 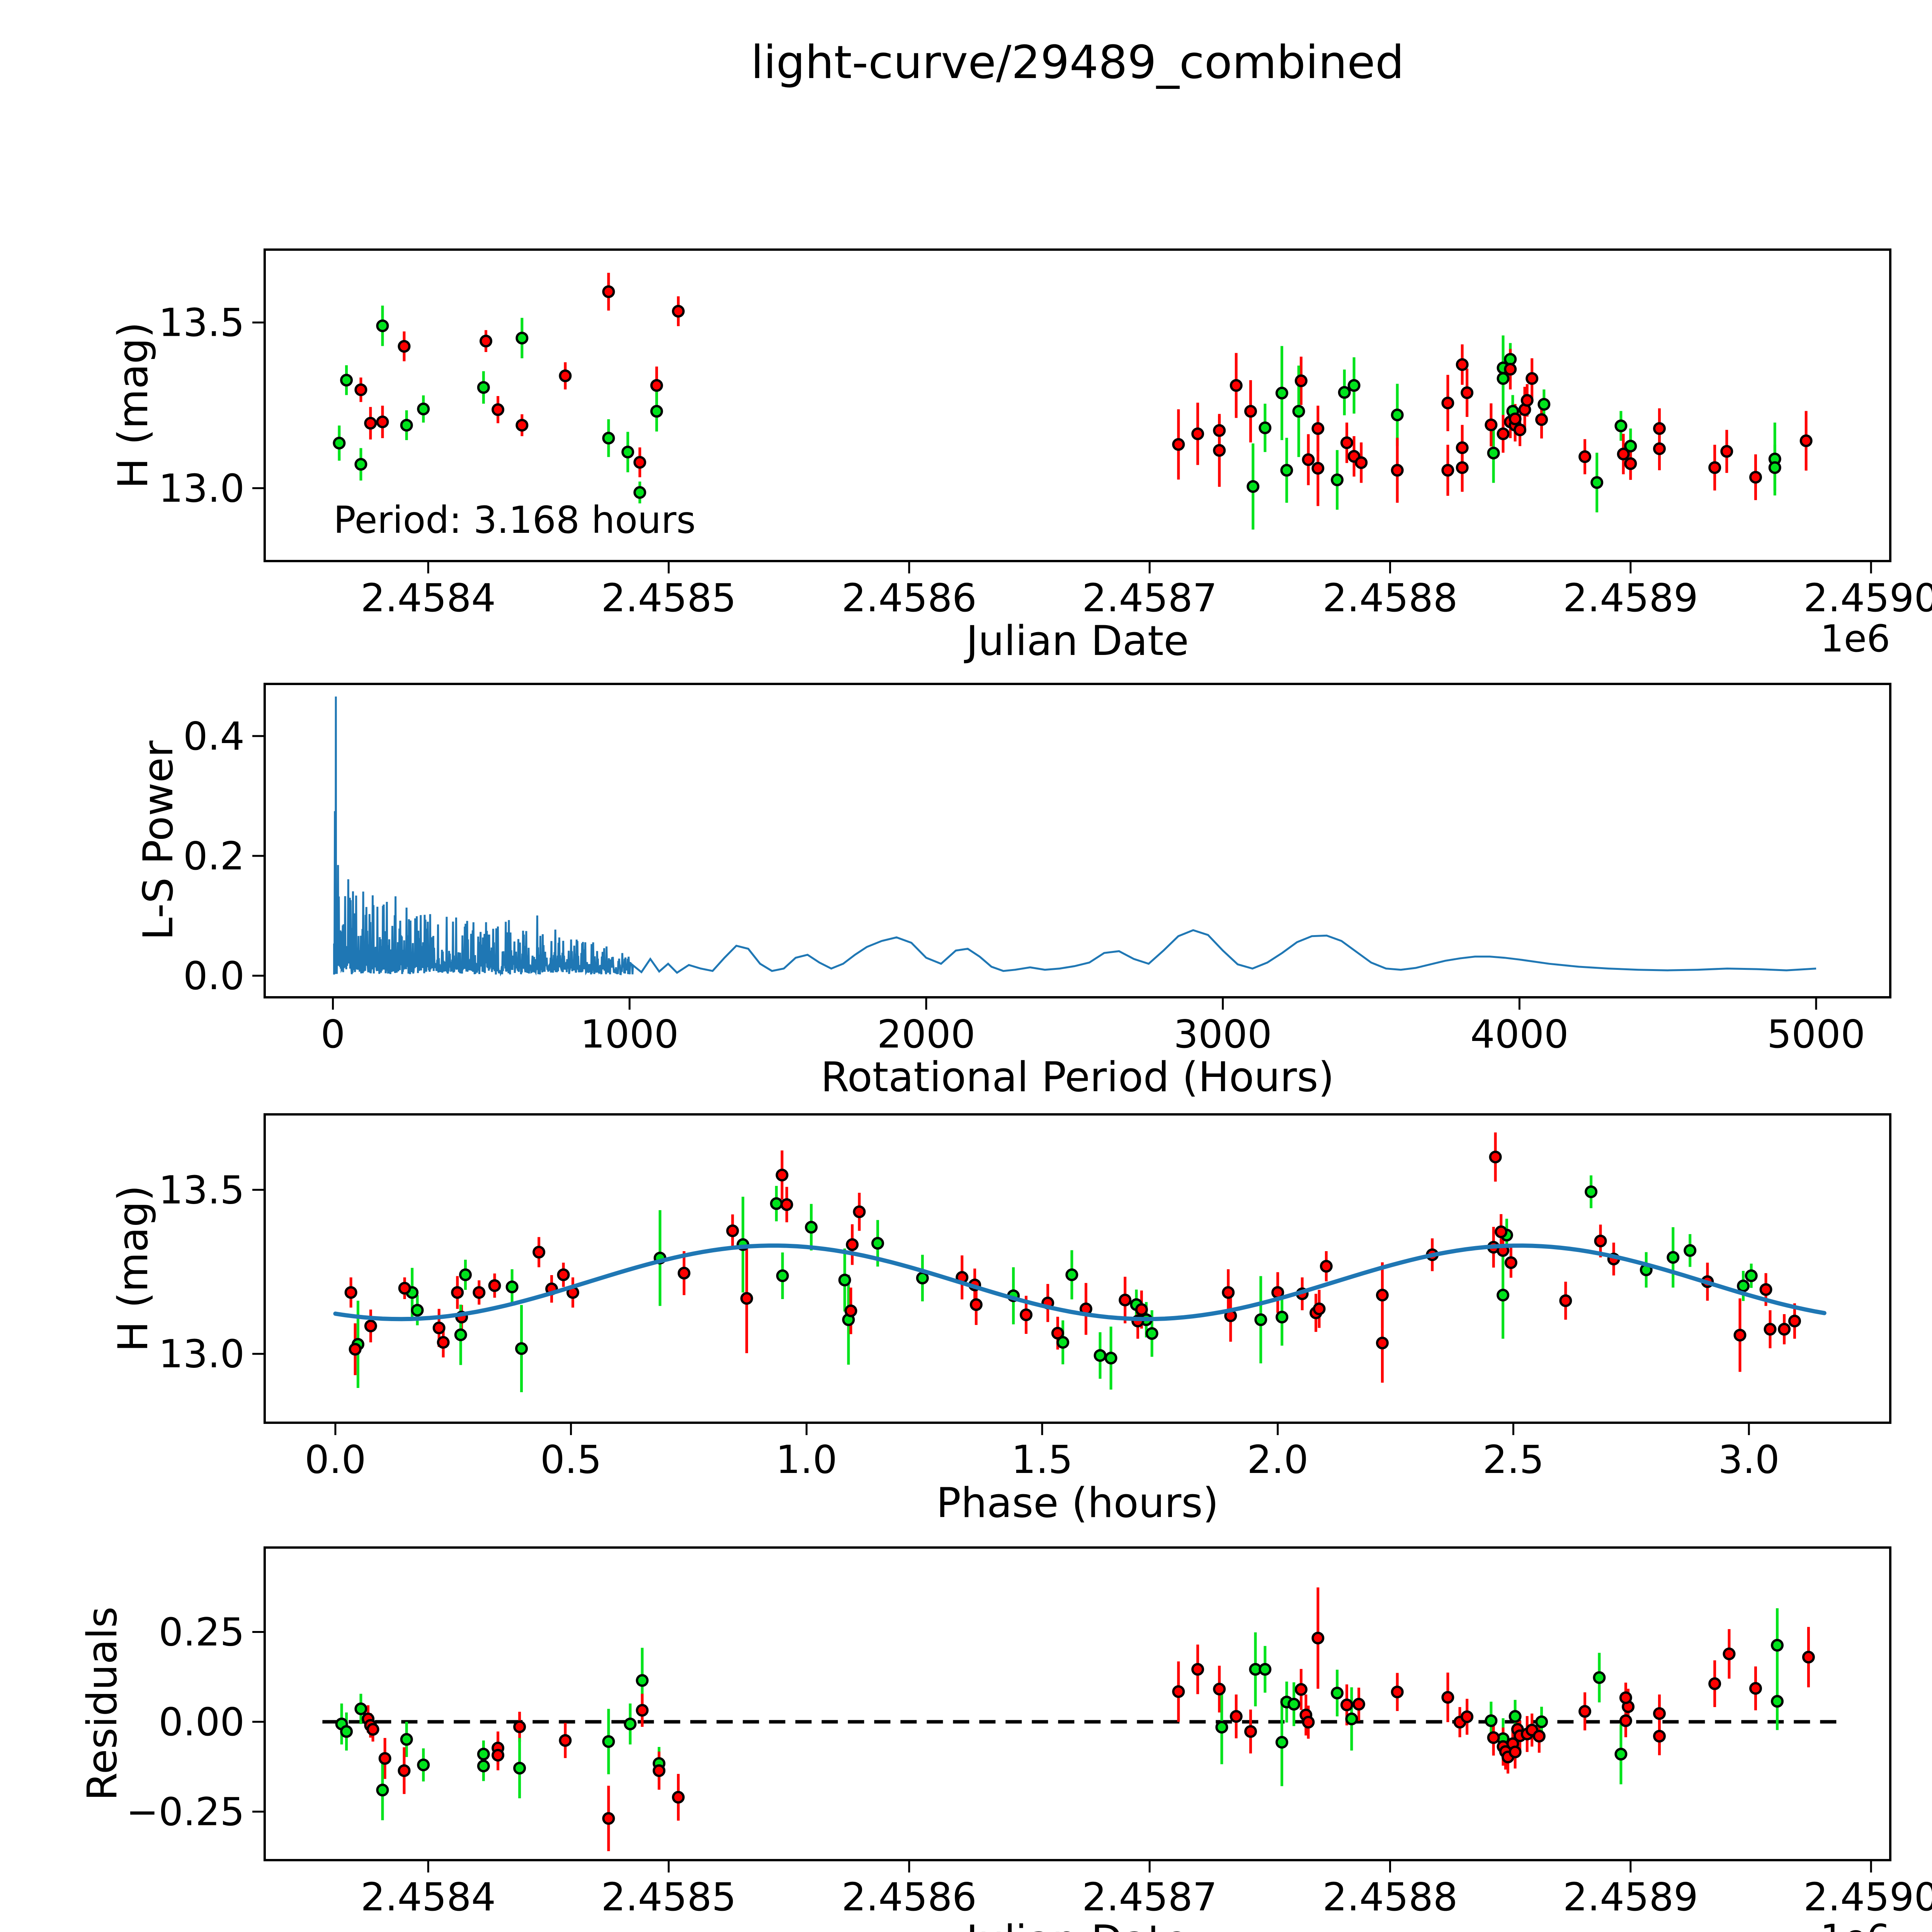 What do you see at coordinates (1794, 1925) in the screenshot?
I see `axis-offset-1e6-bottom: 1e6` at bounding box center [1794, 1925].